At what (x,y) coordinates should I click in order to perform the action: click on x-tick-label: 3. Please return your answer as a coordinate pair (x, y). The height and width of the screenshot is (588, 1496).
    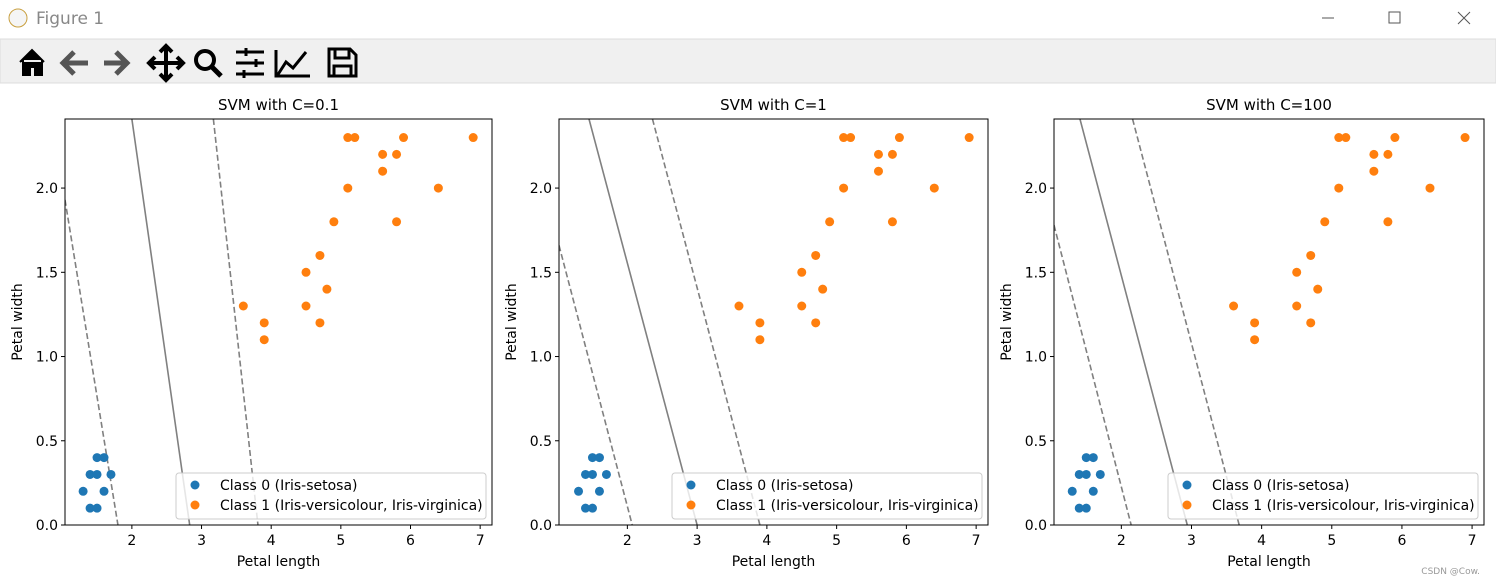
    Looking at the image, I should click on (1191, 541).